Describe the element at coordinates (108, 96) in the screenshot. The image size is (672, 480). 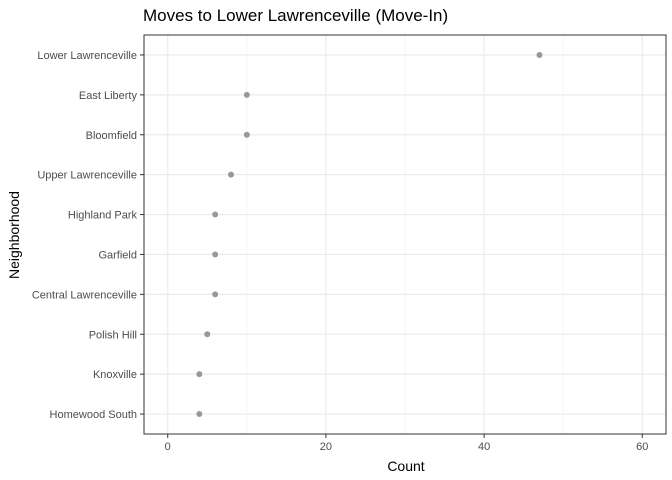
I see `y-tick-label: East Liberty` at that location.